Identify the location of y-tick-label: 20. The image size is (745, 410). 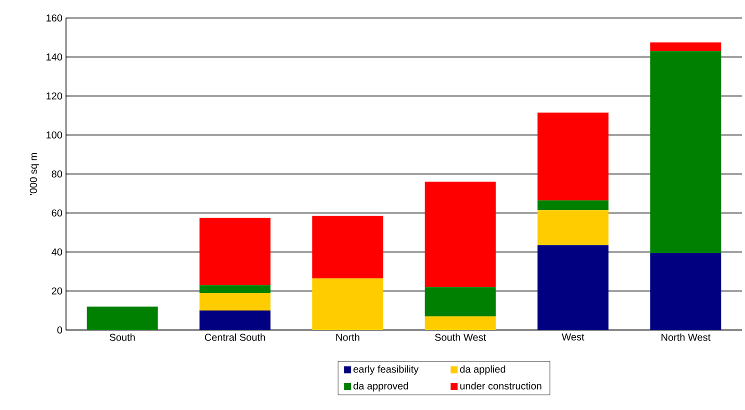
(57, 291).